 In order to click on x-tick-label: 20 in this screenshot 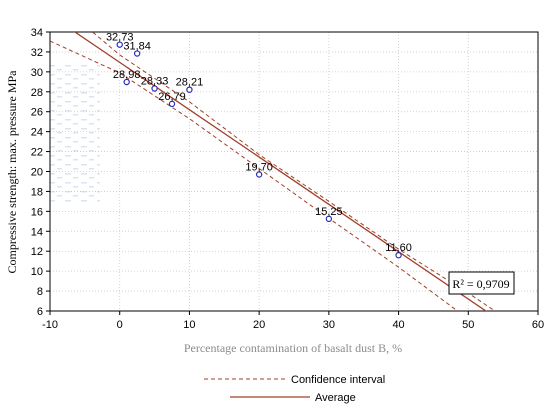, I will do `click(259, 325)`.